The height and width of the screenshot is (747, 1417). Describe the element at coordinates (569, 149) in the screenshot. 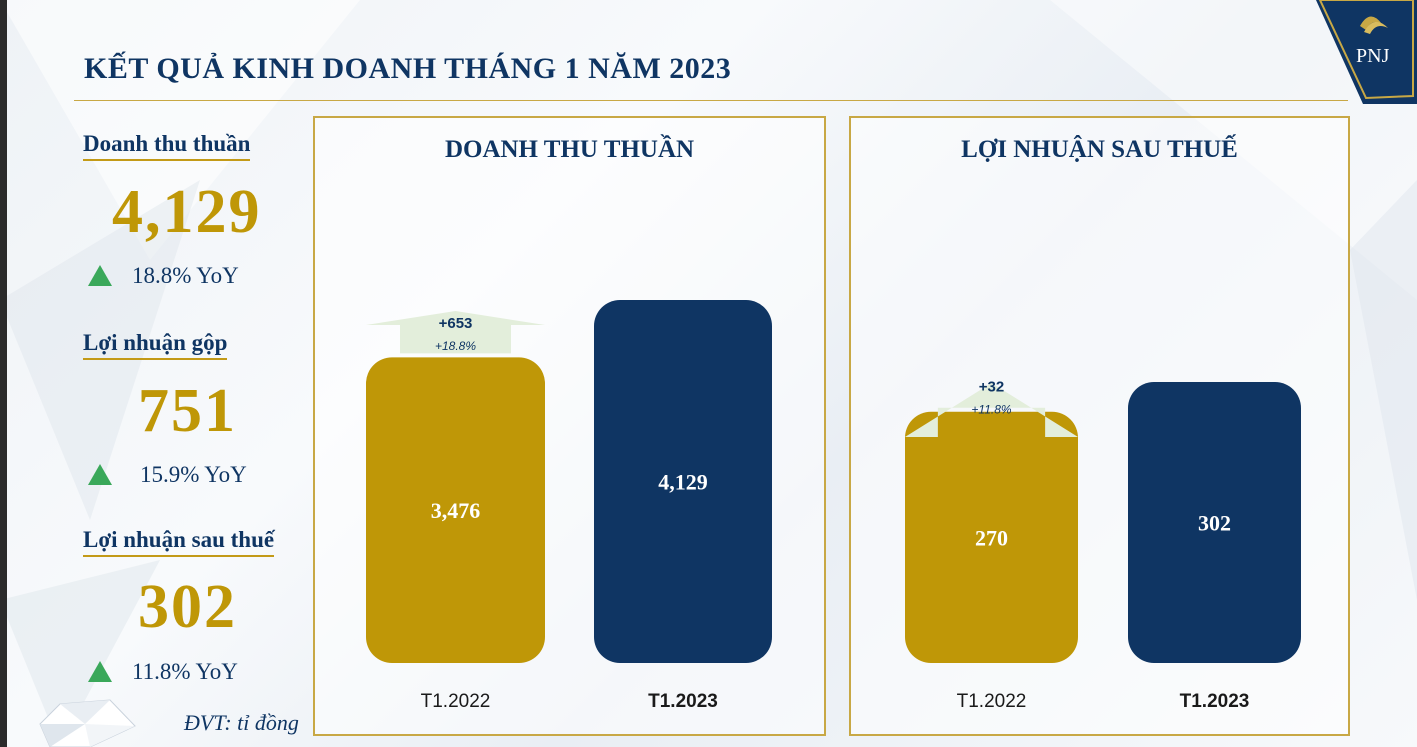

I see `chart-title: DOANH THU THUẦN` at that location.